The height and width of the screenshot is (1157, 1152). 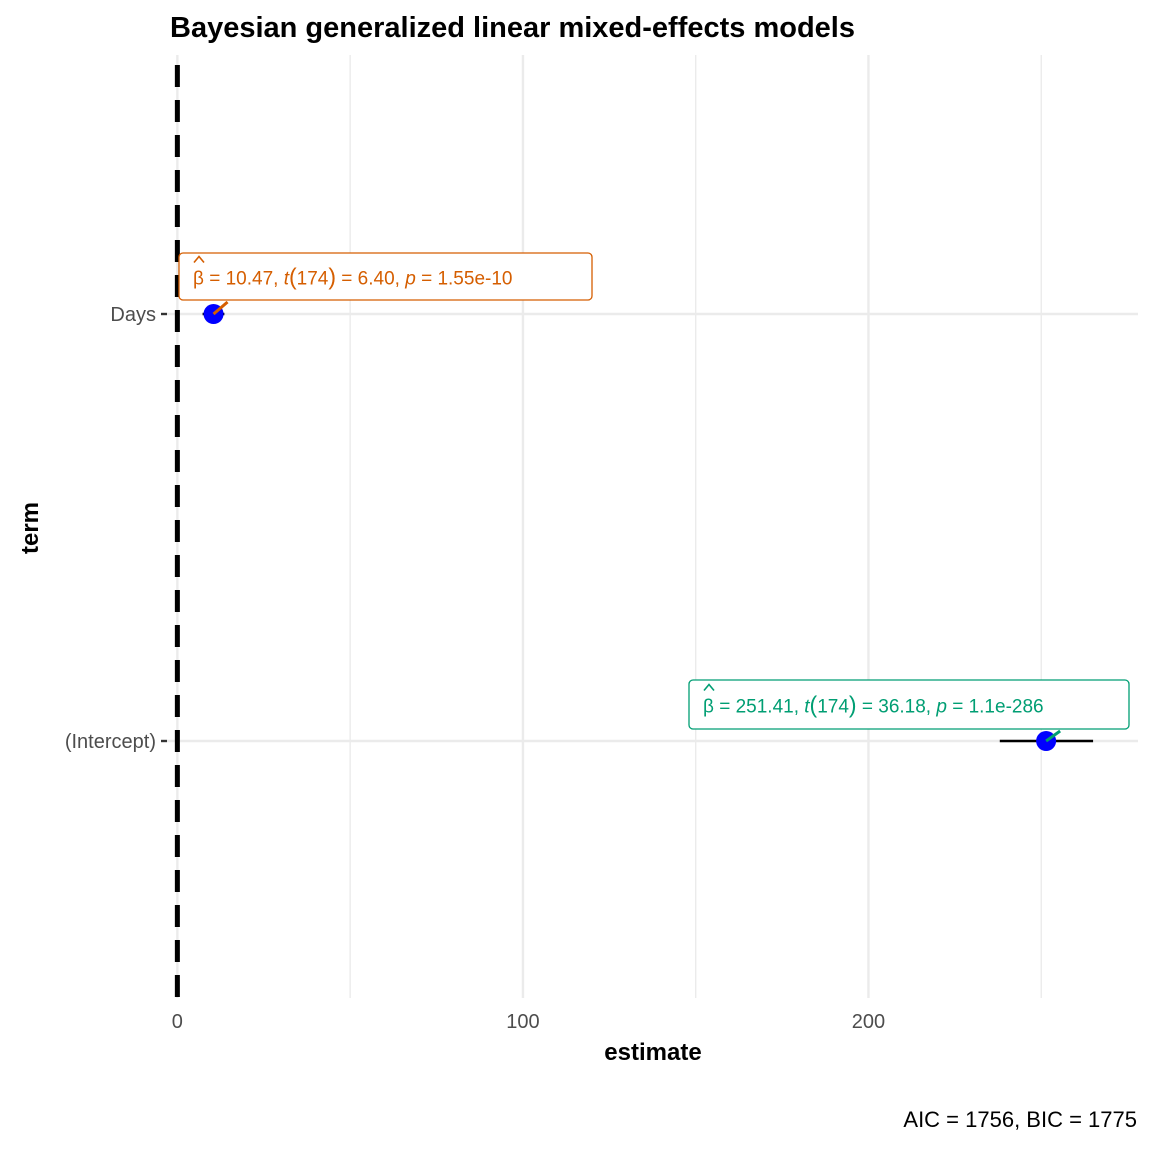 What do you see at coordinates (995, 707) in the screenshot?
I see `label-part: = 1.1e-286` at bounding box center [995, 707].